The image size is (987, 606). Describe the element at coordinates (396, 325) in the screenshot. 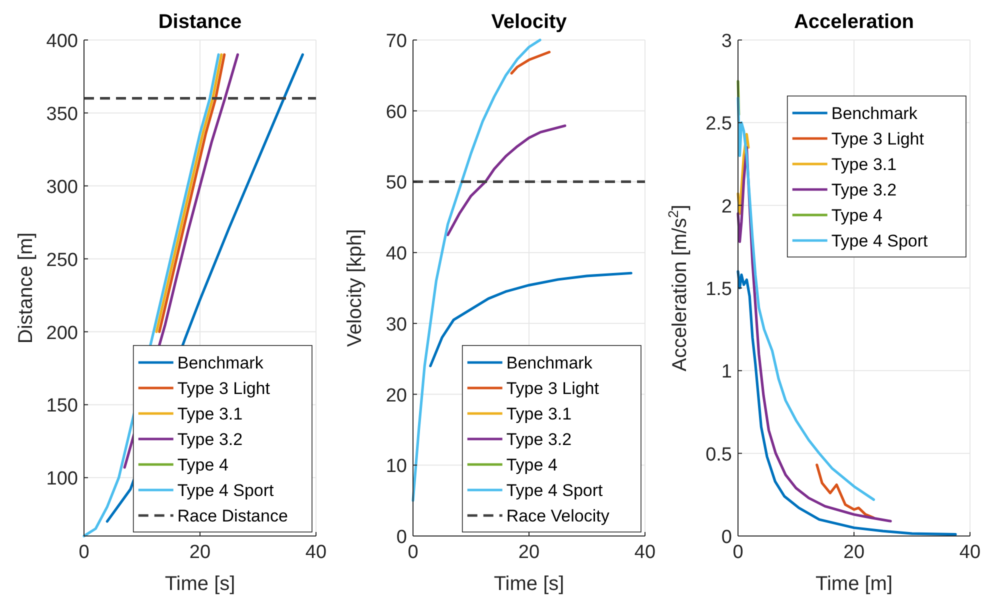

I see `y-tick-label: 30` at that location.